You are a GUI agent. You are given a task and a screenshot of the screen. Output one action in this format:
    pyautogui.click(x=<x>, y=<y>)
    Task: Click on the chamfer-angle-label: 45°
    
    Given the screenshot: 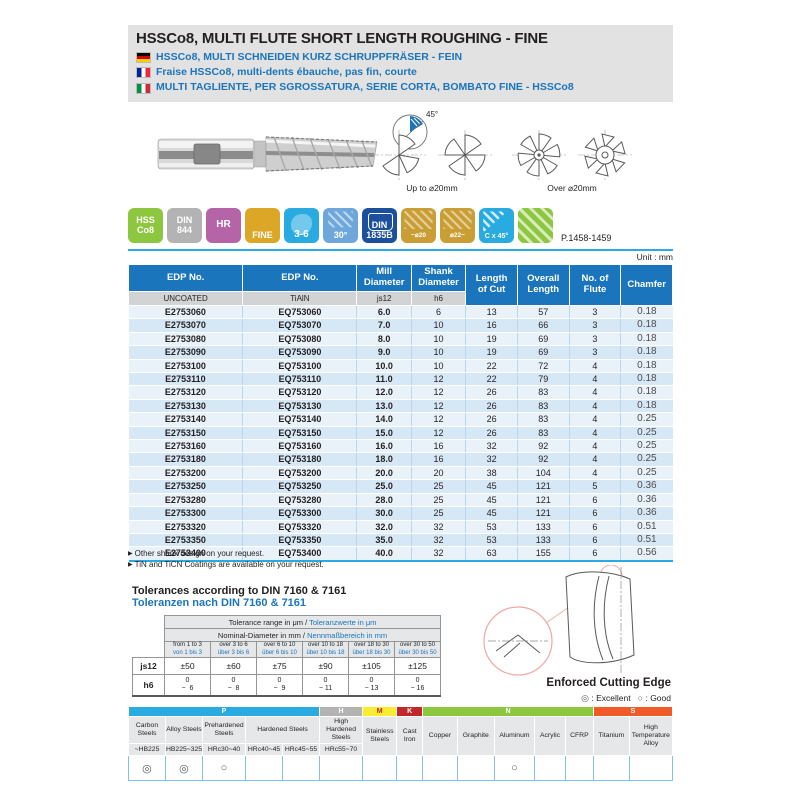 What is the action you would take?
    pyautogui.click(x=432, y=114)
    